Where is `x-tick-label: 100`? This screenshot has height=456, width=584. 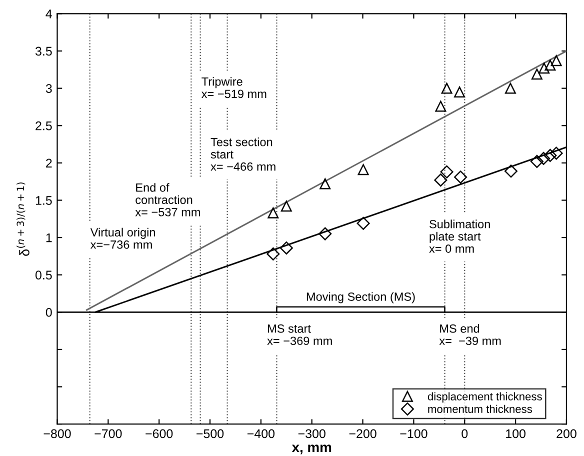
x-tick-label: 100 is located at coordinates (516, 433).